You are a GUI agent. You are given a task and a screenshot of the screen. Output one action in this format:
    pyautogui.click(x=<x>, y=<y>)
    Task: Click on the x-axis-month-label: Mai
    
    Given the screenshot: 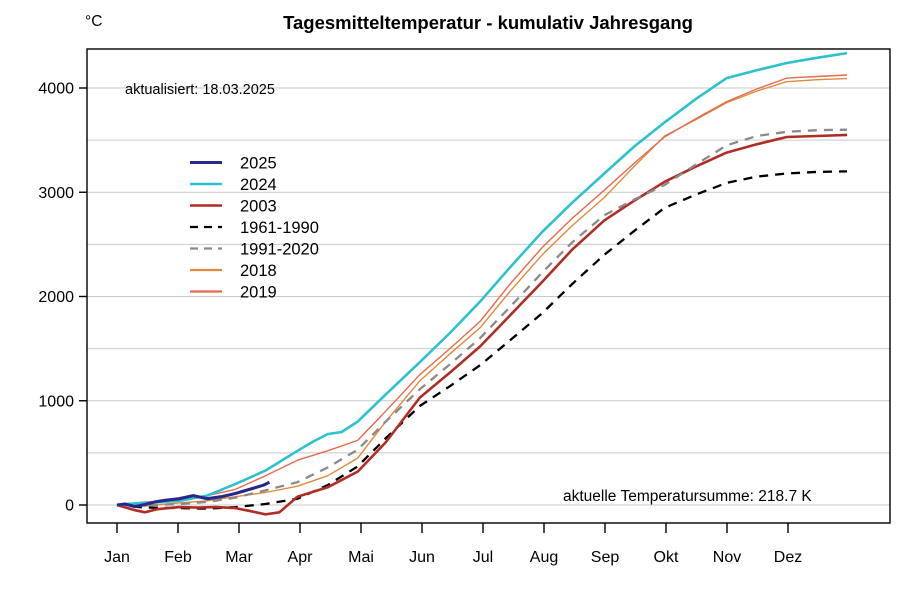 What is the action you would take?
    pyautogui.click(x=361, y=557)
    